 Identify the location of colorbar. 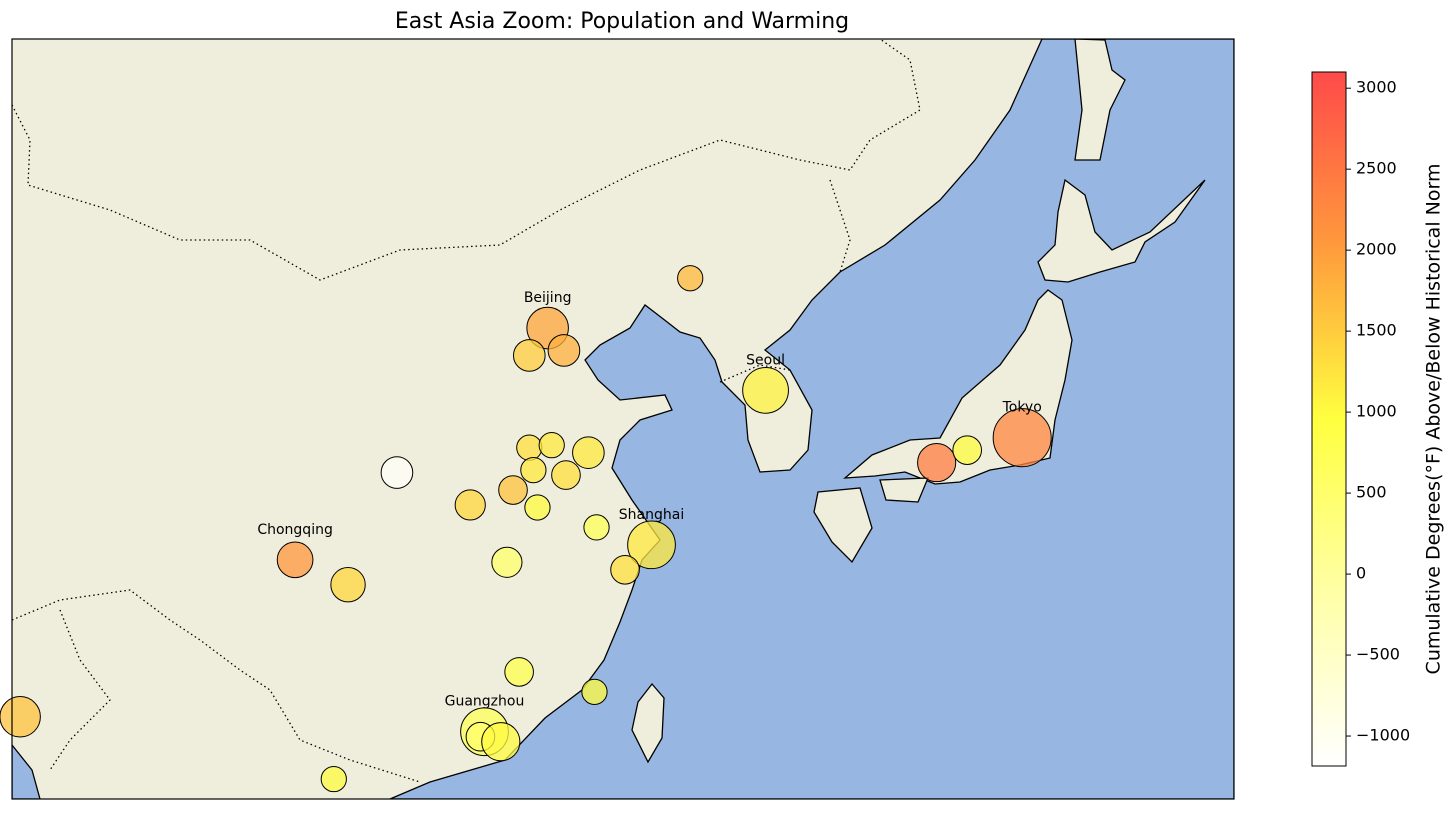
(1329, 419).